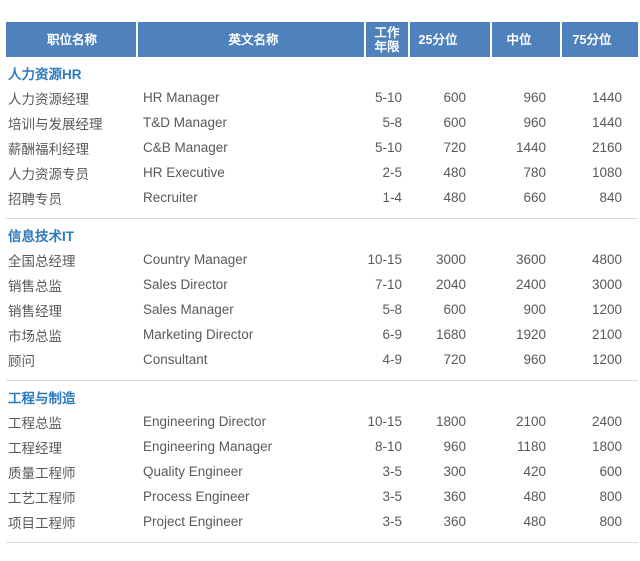 This screenshot has height=561, width=640. Describe the element at coordinates (454, 147) in the screenshot. I see `cell-p25: 720` at that location.